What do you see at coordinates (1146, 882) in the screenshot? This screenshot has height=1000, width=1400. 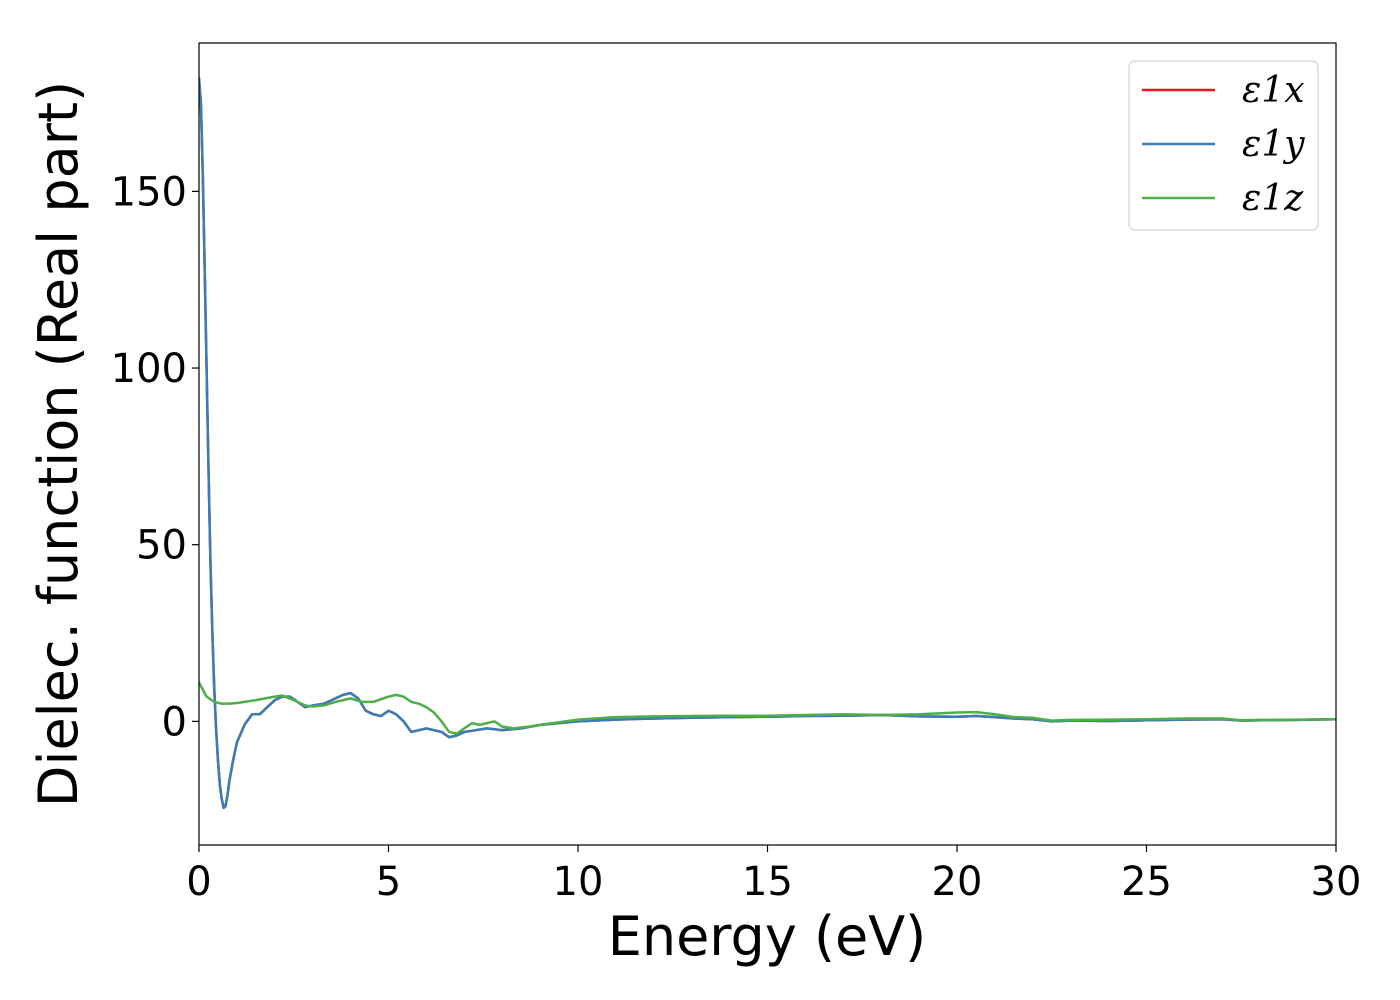 I see `x-tick-label: 25` at bounding box center [1146, 882].